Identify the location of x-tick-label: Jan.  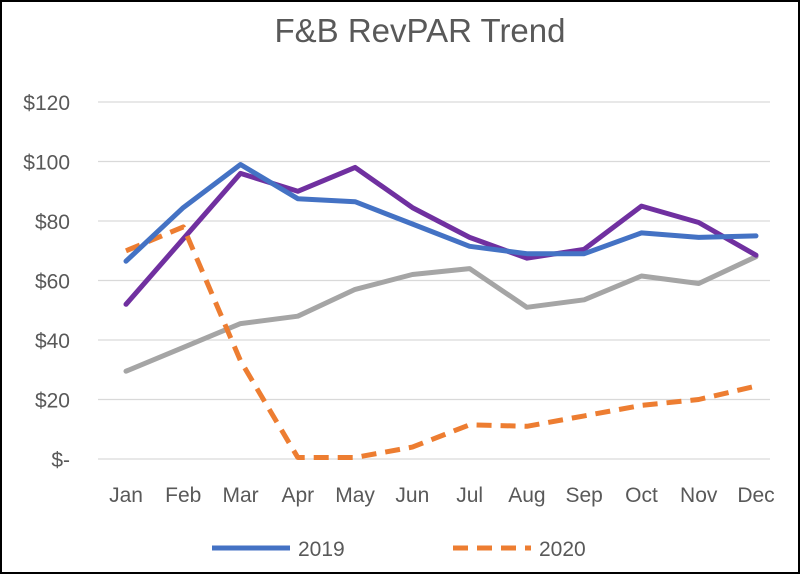
(126, 495).